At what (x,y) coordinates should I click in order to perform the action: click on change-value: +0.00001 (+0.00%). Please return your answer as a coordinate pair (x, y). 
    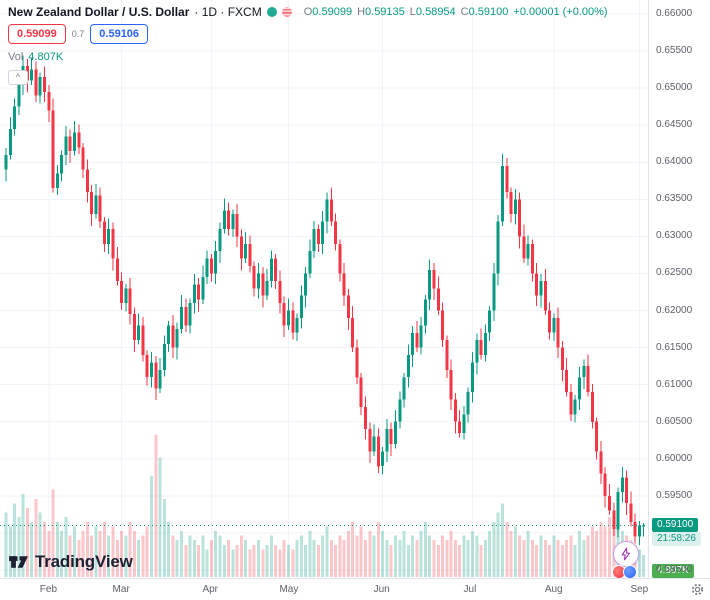
    Looking at the image, I should click on (560, 12).